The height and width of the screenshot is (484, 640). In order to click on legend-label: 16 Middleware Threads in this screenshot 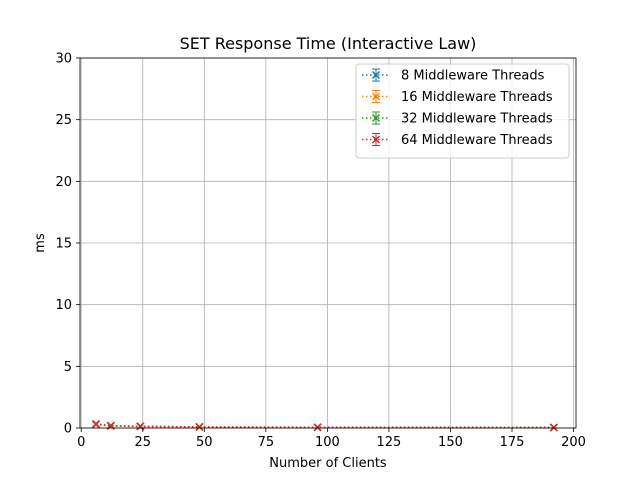, I will do `click(477, 97)`.